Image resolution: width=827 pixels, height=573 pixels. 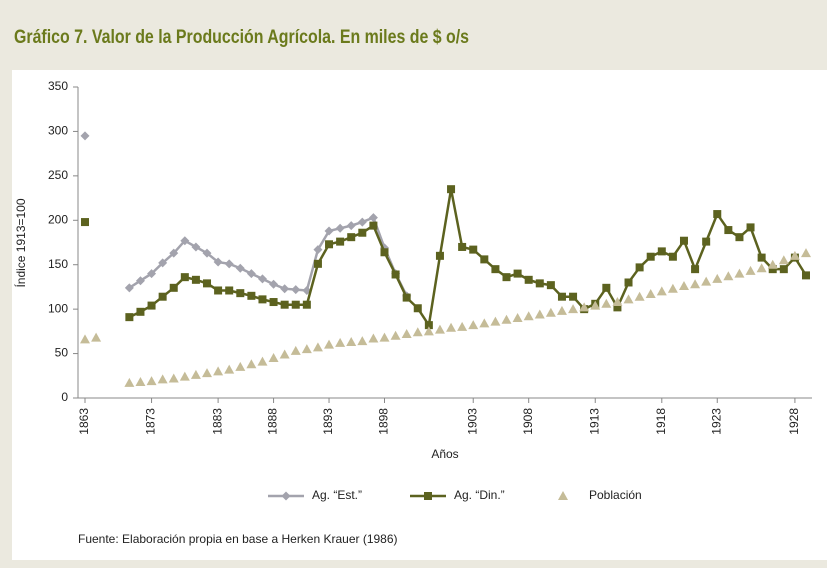 I want to click on x-tick-label: 1893, so click(x=328, y=421).